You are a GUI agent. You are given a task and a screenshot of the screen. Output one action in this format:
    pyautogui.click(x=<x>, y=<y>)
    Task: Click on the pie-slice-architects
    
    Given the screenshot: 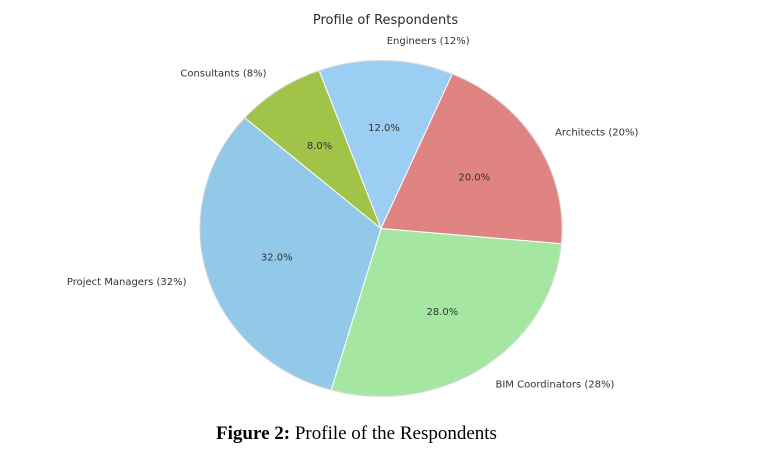 What is the action you would take?
    pyautogui.click(x=471, y=159)
    